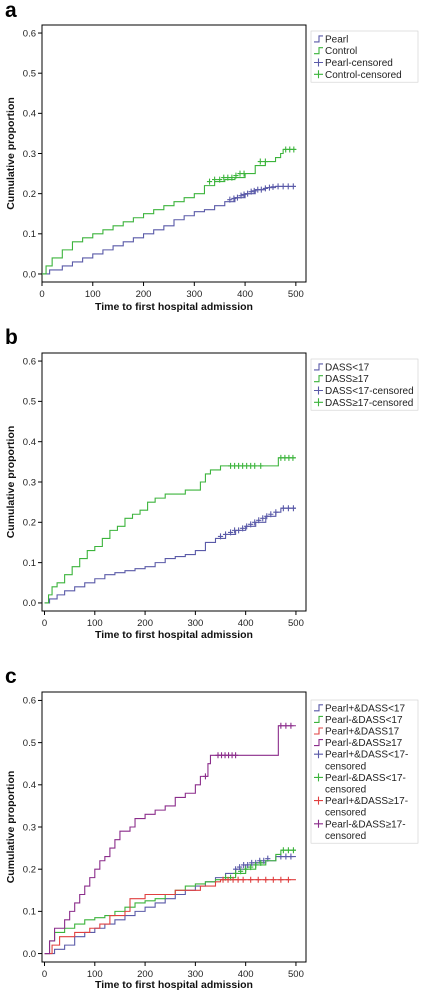 Image resolution: width=421 pixels, height=992 pixels. I want to click on legend-label: Control-censored, so click(363, 75).